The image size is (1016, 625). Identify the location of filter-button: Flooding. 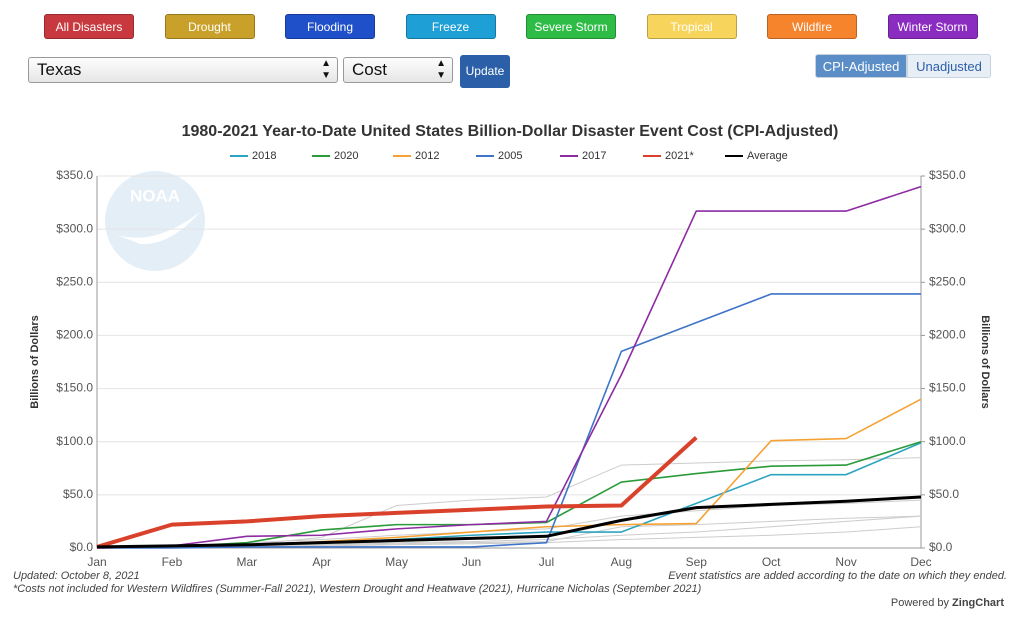
(330, 26).